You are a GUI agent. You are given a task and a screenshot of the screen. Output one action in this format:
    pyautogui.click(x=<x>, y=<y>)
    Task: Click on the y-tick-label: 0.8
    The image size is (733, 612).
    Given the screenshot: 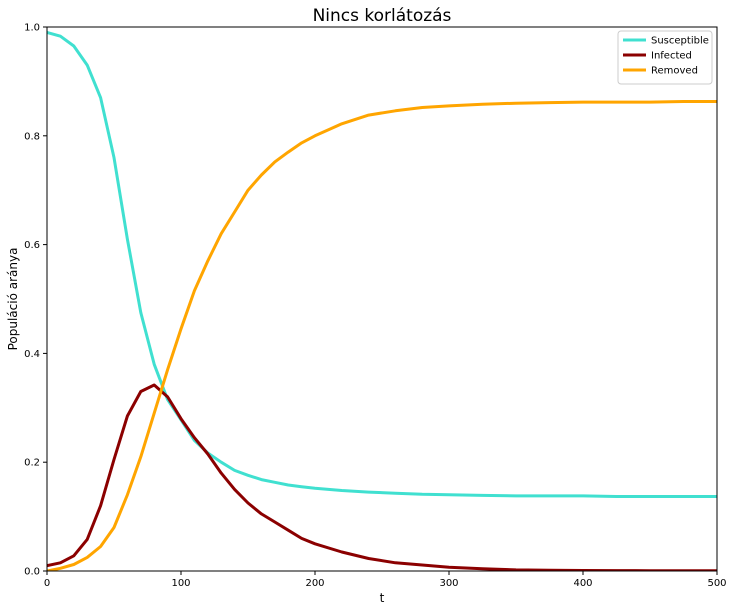 What is the action you would take?
    pyautogui.click(x=32, y=136)
    